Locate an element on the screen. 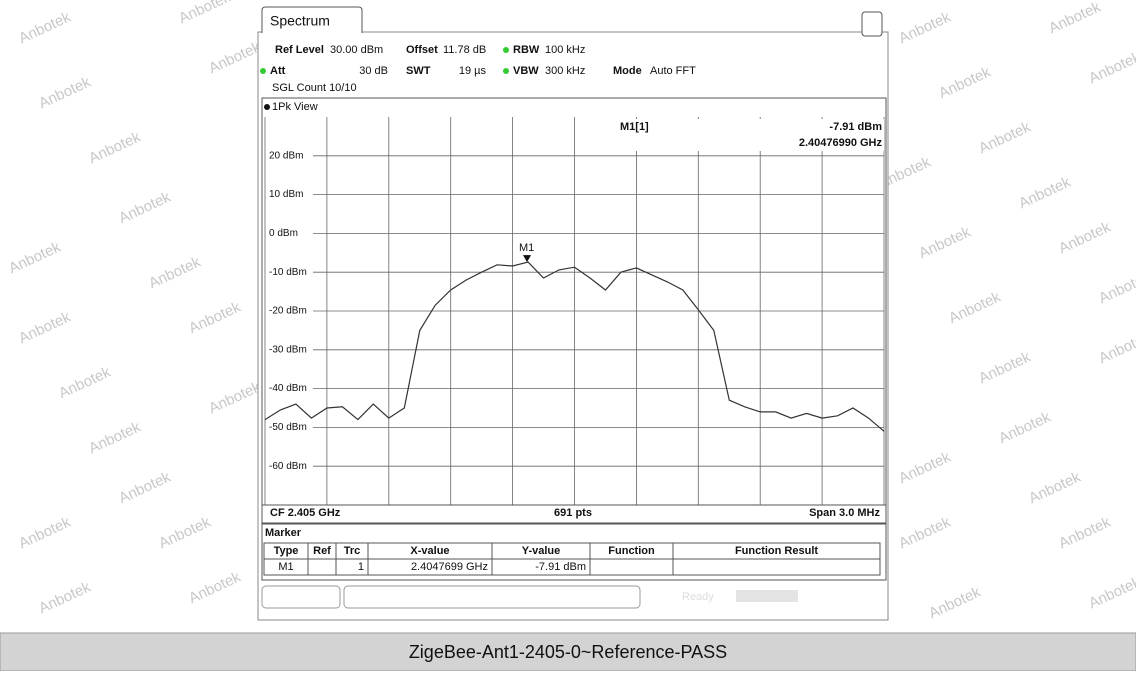 Image resolution: width=1136 pixels, height=676 pixels. y-tick-label: -40 dBm is located at coordinates (288, 388).